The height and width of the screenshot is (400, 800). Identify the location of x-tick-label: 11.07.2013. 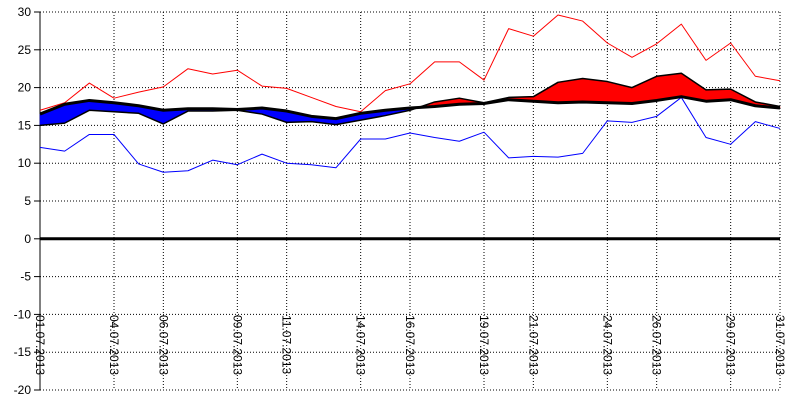
(287, 344).